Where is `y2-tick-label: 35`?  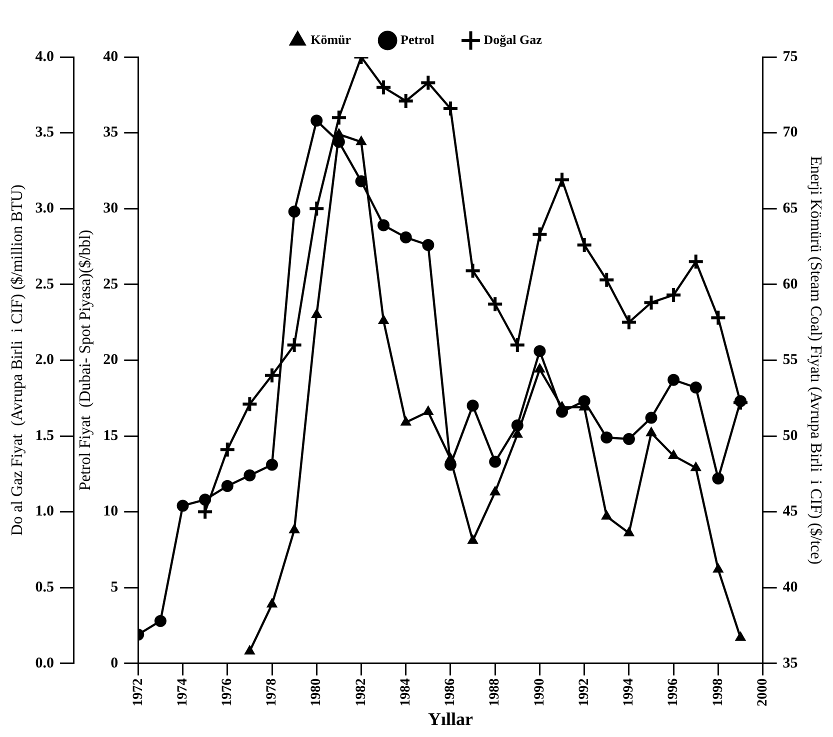
y2-tick-label: 35 is located at coordinates (790, 663).